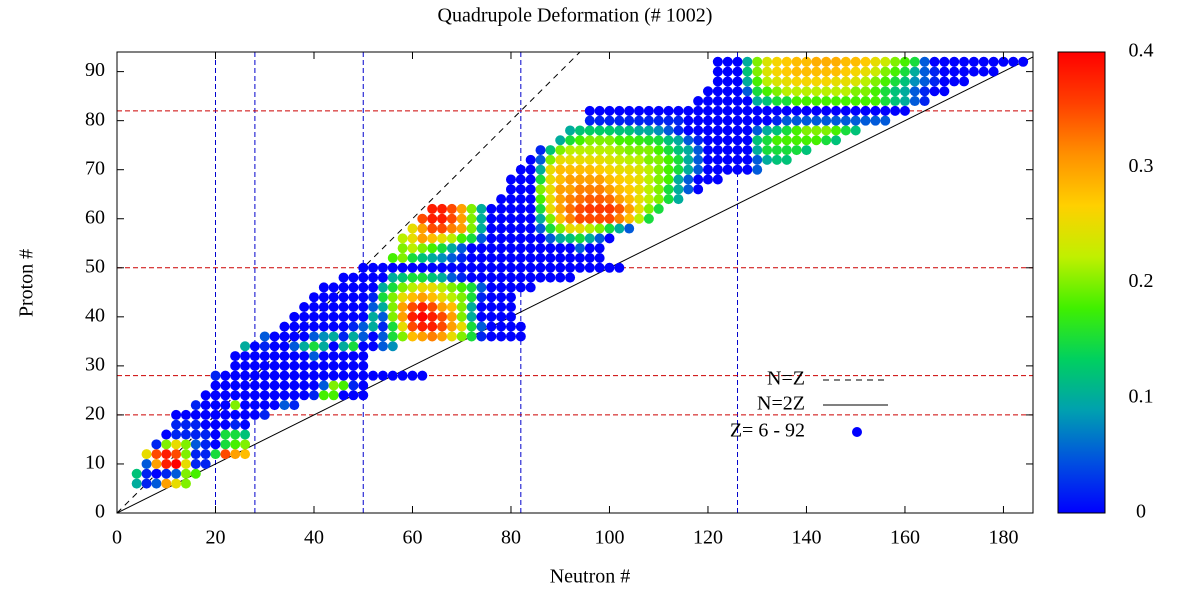 The width and height of the screenshot is (1183, 601). I want to click on x-tick-label: 60, so click(412, 538).